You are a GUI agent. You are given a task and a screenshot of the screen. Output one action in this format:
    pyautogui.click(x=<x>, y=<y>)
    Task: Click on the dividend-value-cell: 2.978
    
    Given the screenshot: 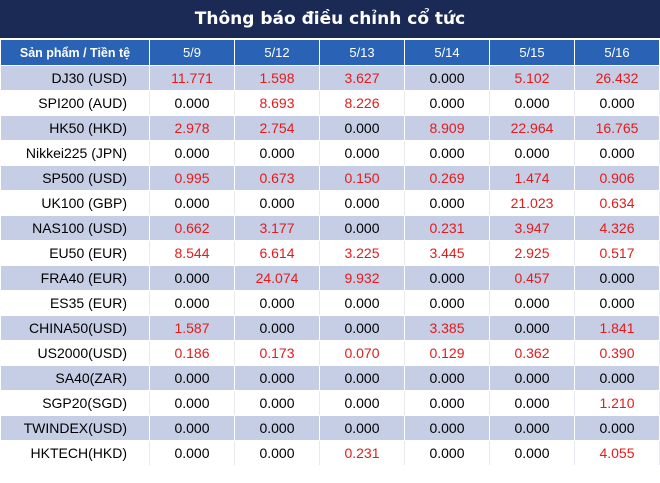 What is the action you would take?
    pyautogui.click(x=192, y=128)
    